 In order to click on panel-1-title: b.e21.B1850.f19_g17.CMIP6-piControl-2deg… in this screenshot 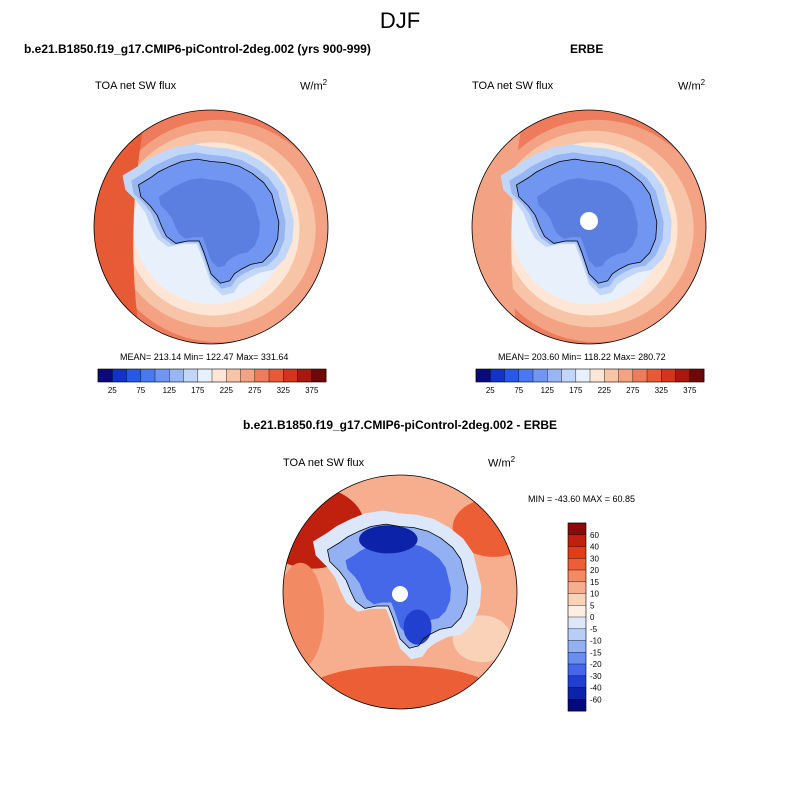, I will do `click(197, 49)`.